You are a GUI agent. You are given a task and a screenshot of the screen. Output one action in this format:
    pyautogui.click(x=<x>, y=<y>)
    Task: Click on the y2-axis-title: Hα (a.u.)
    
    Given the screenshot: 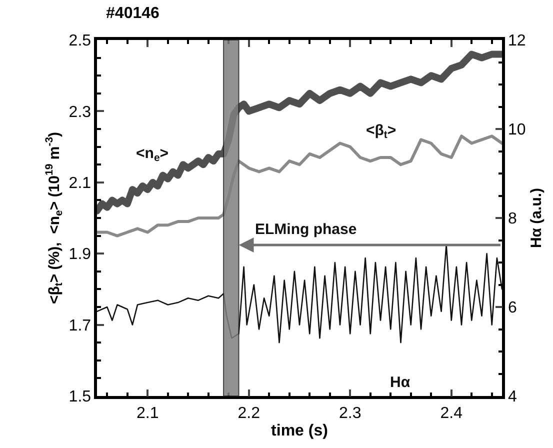 What is the action you would take?
    pyautogui.click(x=536, y=218)
    